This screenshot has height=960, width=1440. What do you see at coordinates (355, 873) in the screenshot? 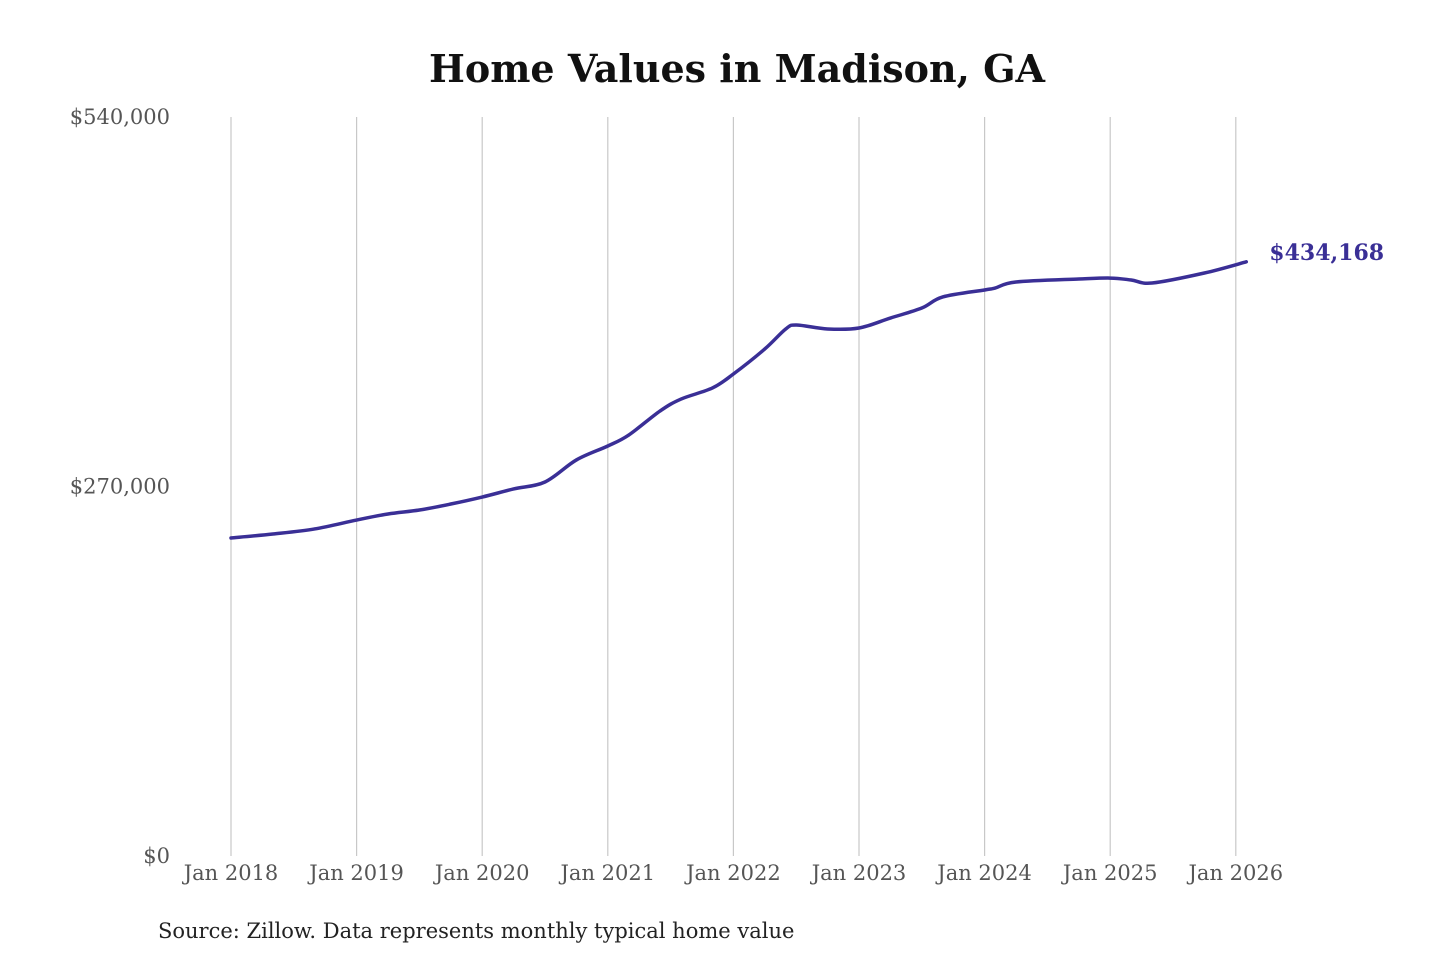
I see `x-tick-label: Jan 2019` at bounding box center [355, 873].